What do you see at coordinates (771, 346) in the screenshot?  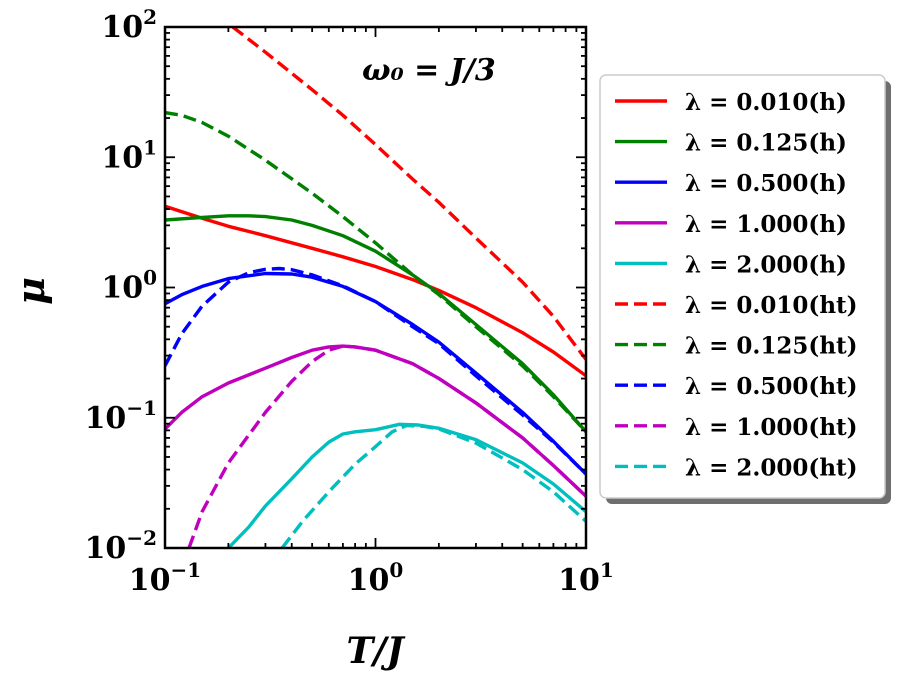 I see `legend-label: λ = 0.125(ht)` at bounding box center [771, 346].